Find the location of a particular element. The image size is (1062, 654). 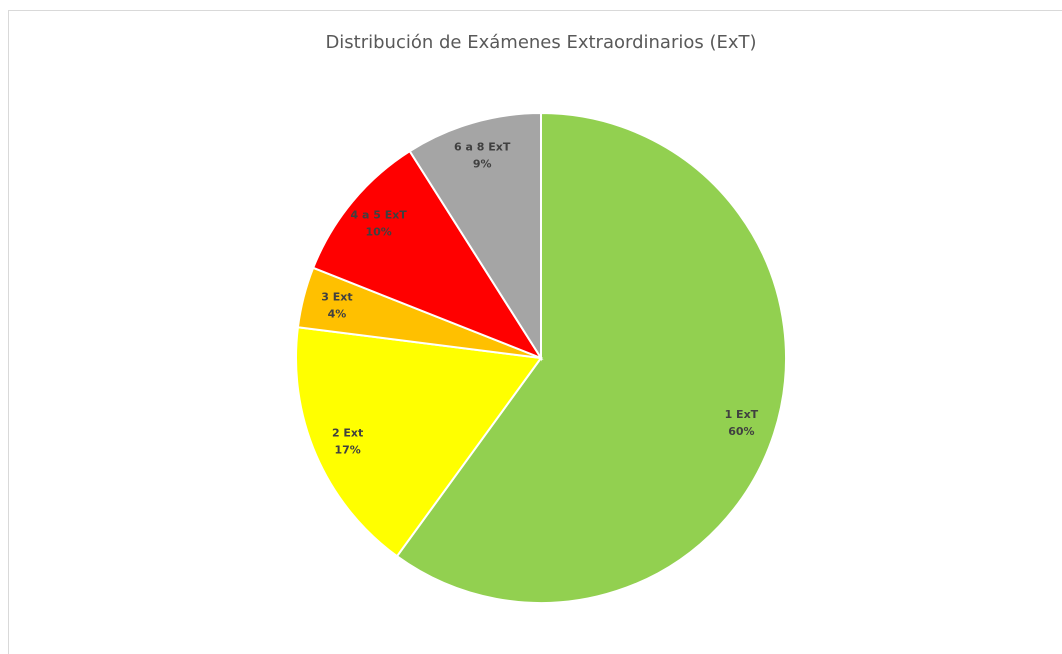

slice-label: 6 a 8 ExT is located at coordinates (482, 147).